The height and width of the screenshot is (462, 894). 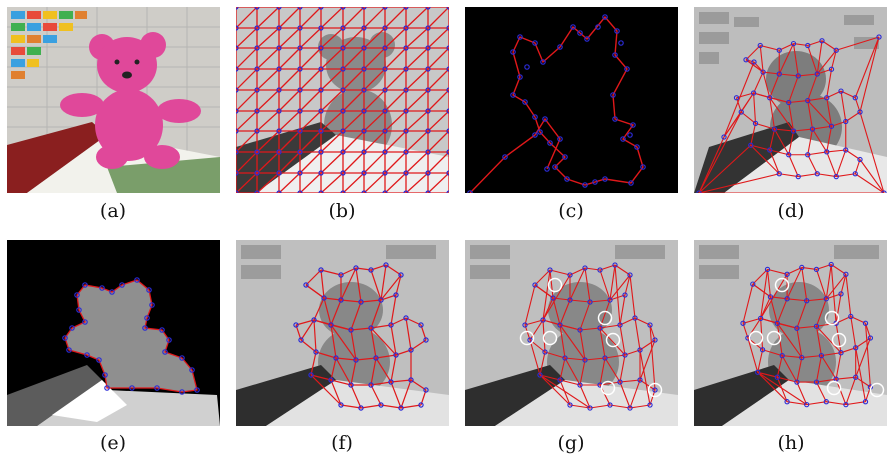 I want to click on adaptive-triangle-mesh-image, so click(x=790, y=100).